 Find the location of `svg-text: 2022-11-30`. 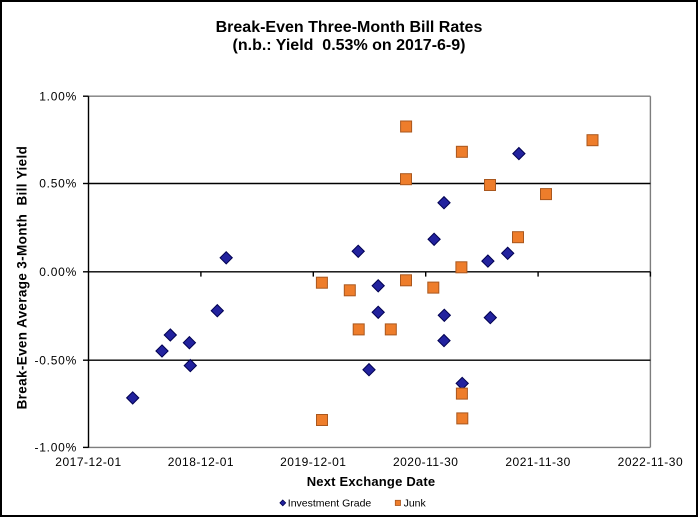

svg-text: 2022-11-30 is located at coordinates (651, 462).